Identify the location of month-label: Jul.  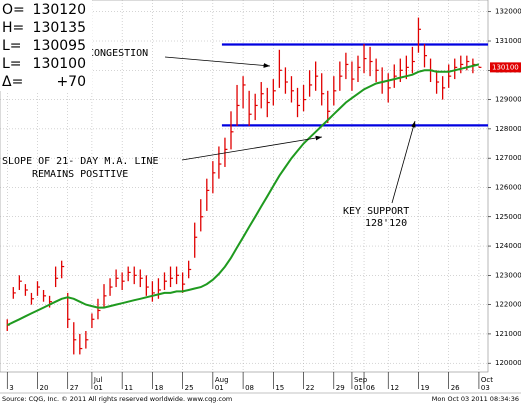
(98, 380).